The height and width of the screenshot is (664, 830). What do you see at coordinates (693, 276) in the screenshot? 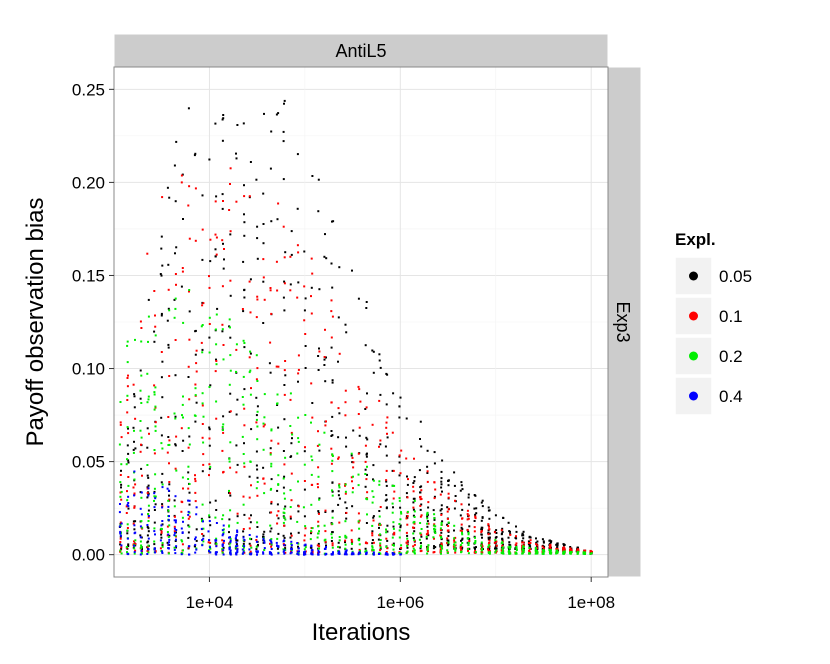
I see `legend-key-marker` at bounding box center [693, 276].